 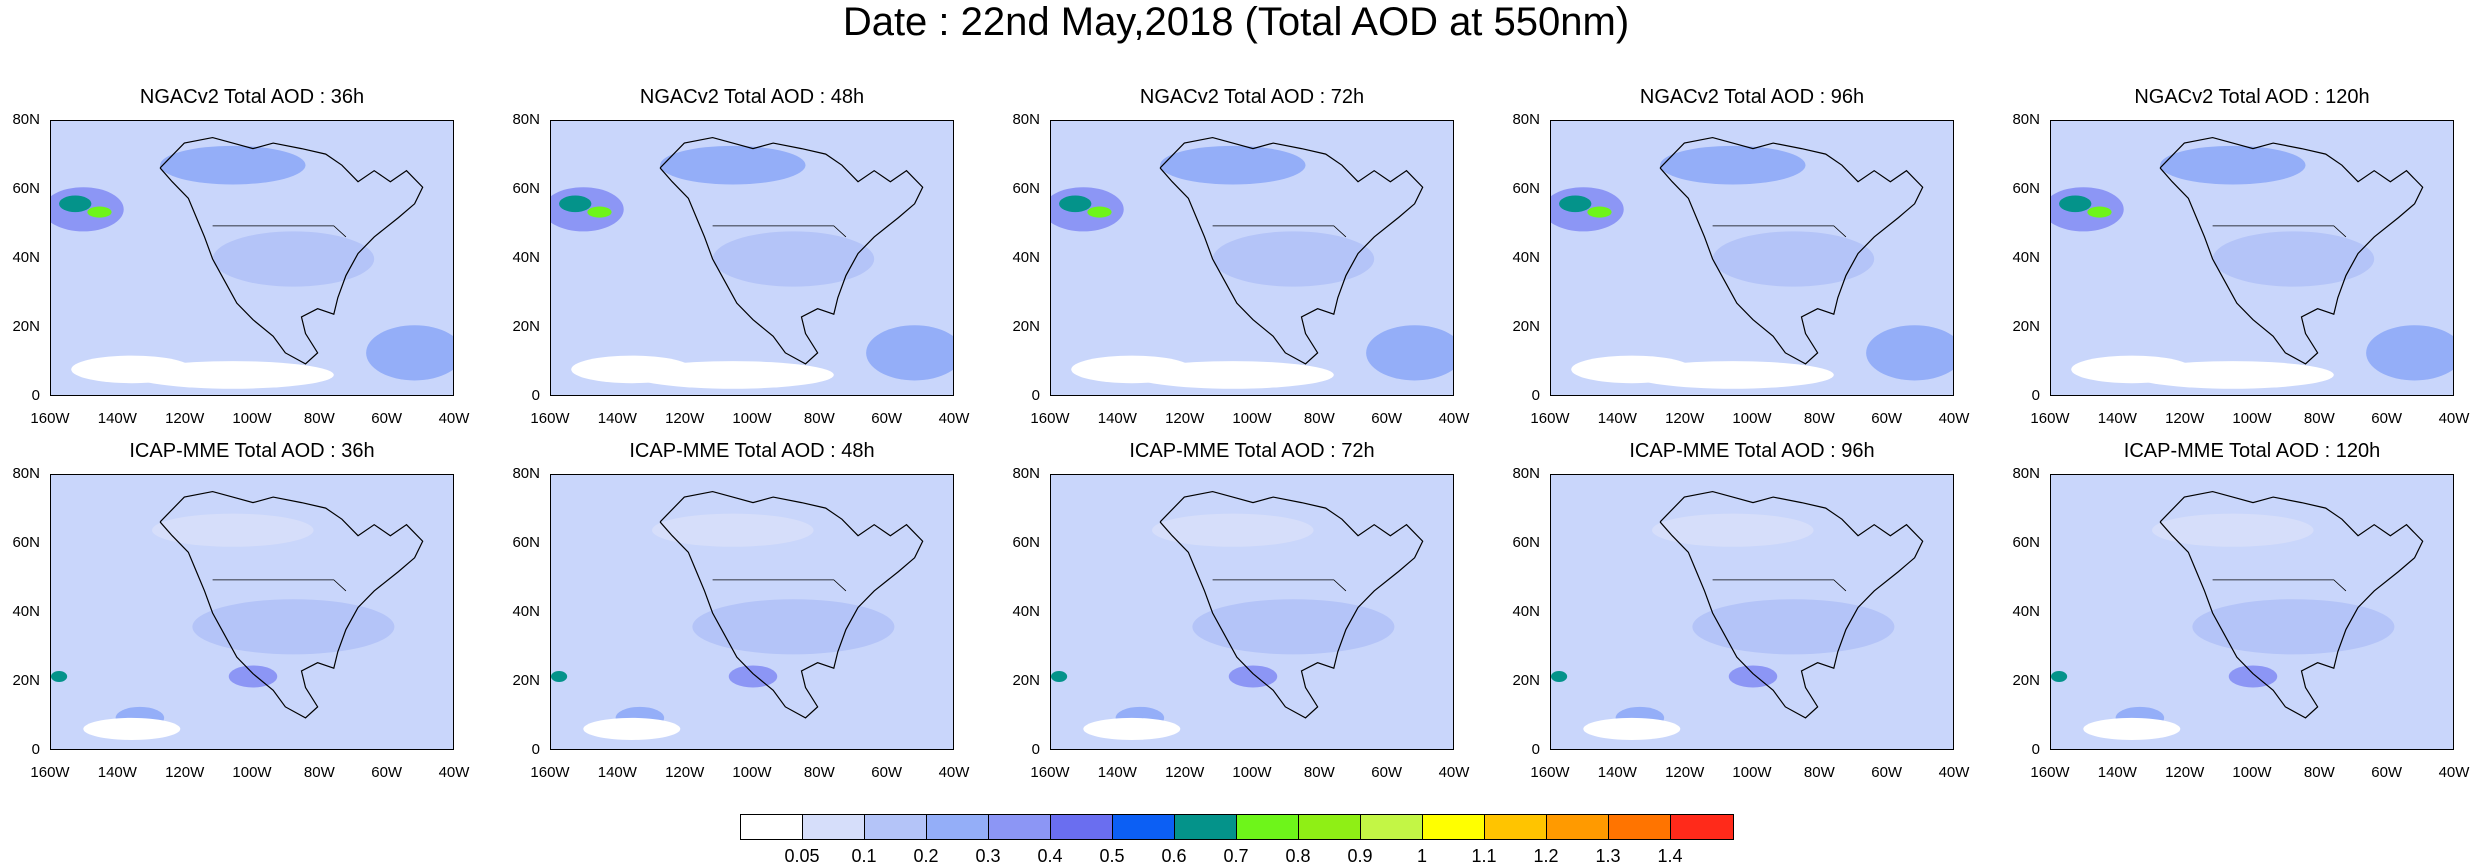 What do you see at coordinates (2252, 418) in the screenshot?
I see `lon-tick-label: 100W` at bounding box center [2252, 418].